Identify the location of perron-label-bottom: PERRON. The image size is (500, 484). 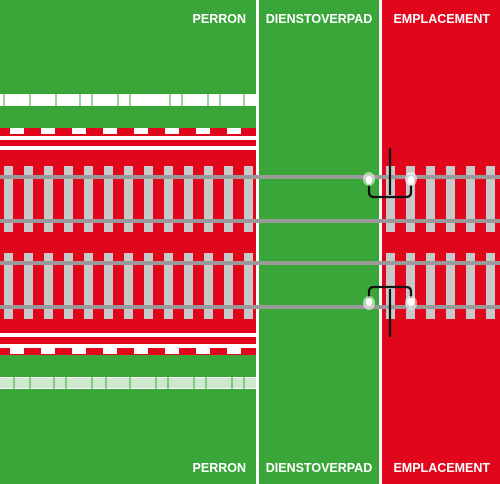
(219, 468).